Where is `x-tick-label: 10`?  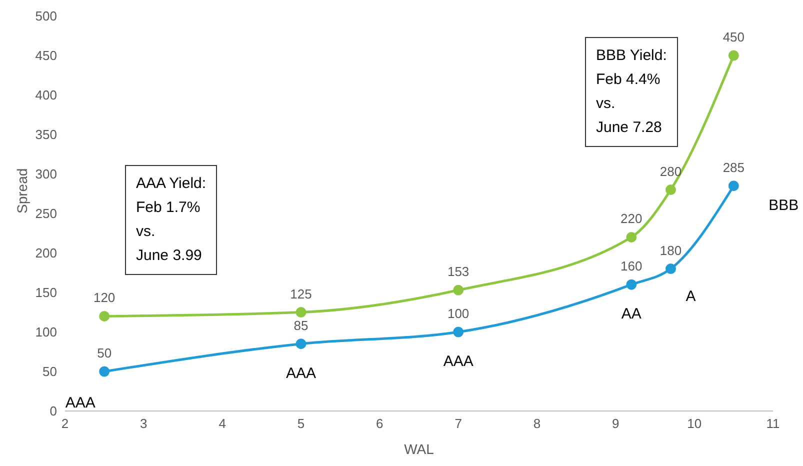
x-tick-label: 10 is located at coordinates (694, 424).